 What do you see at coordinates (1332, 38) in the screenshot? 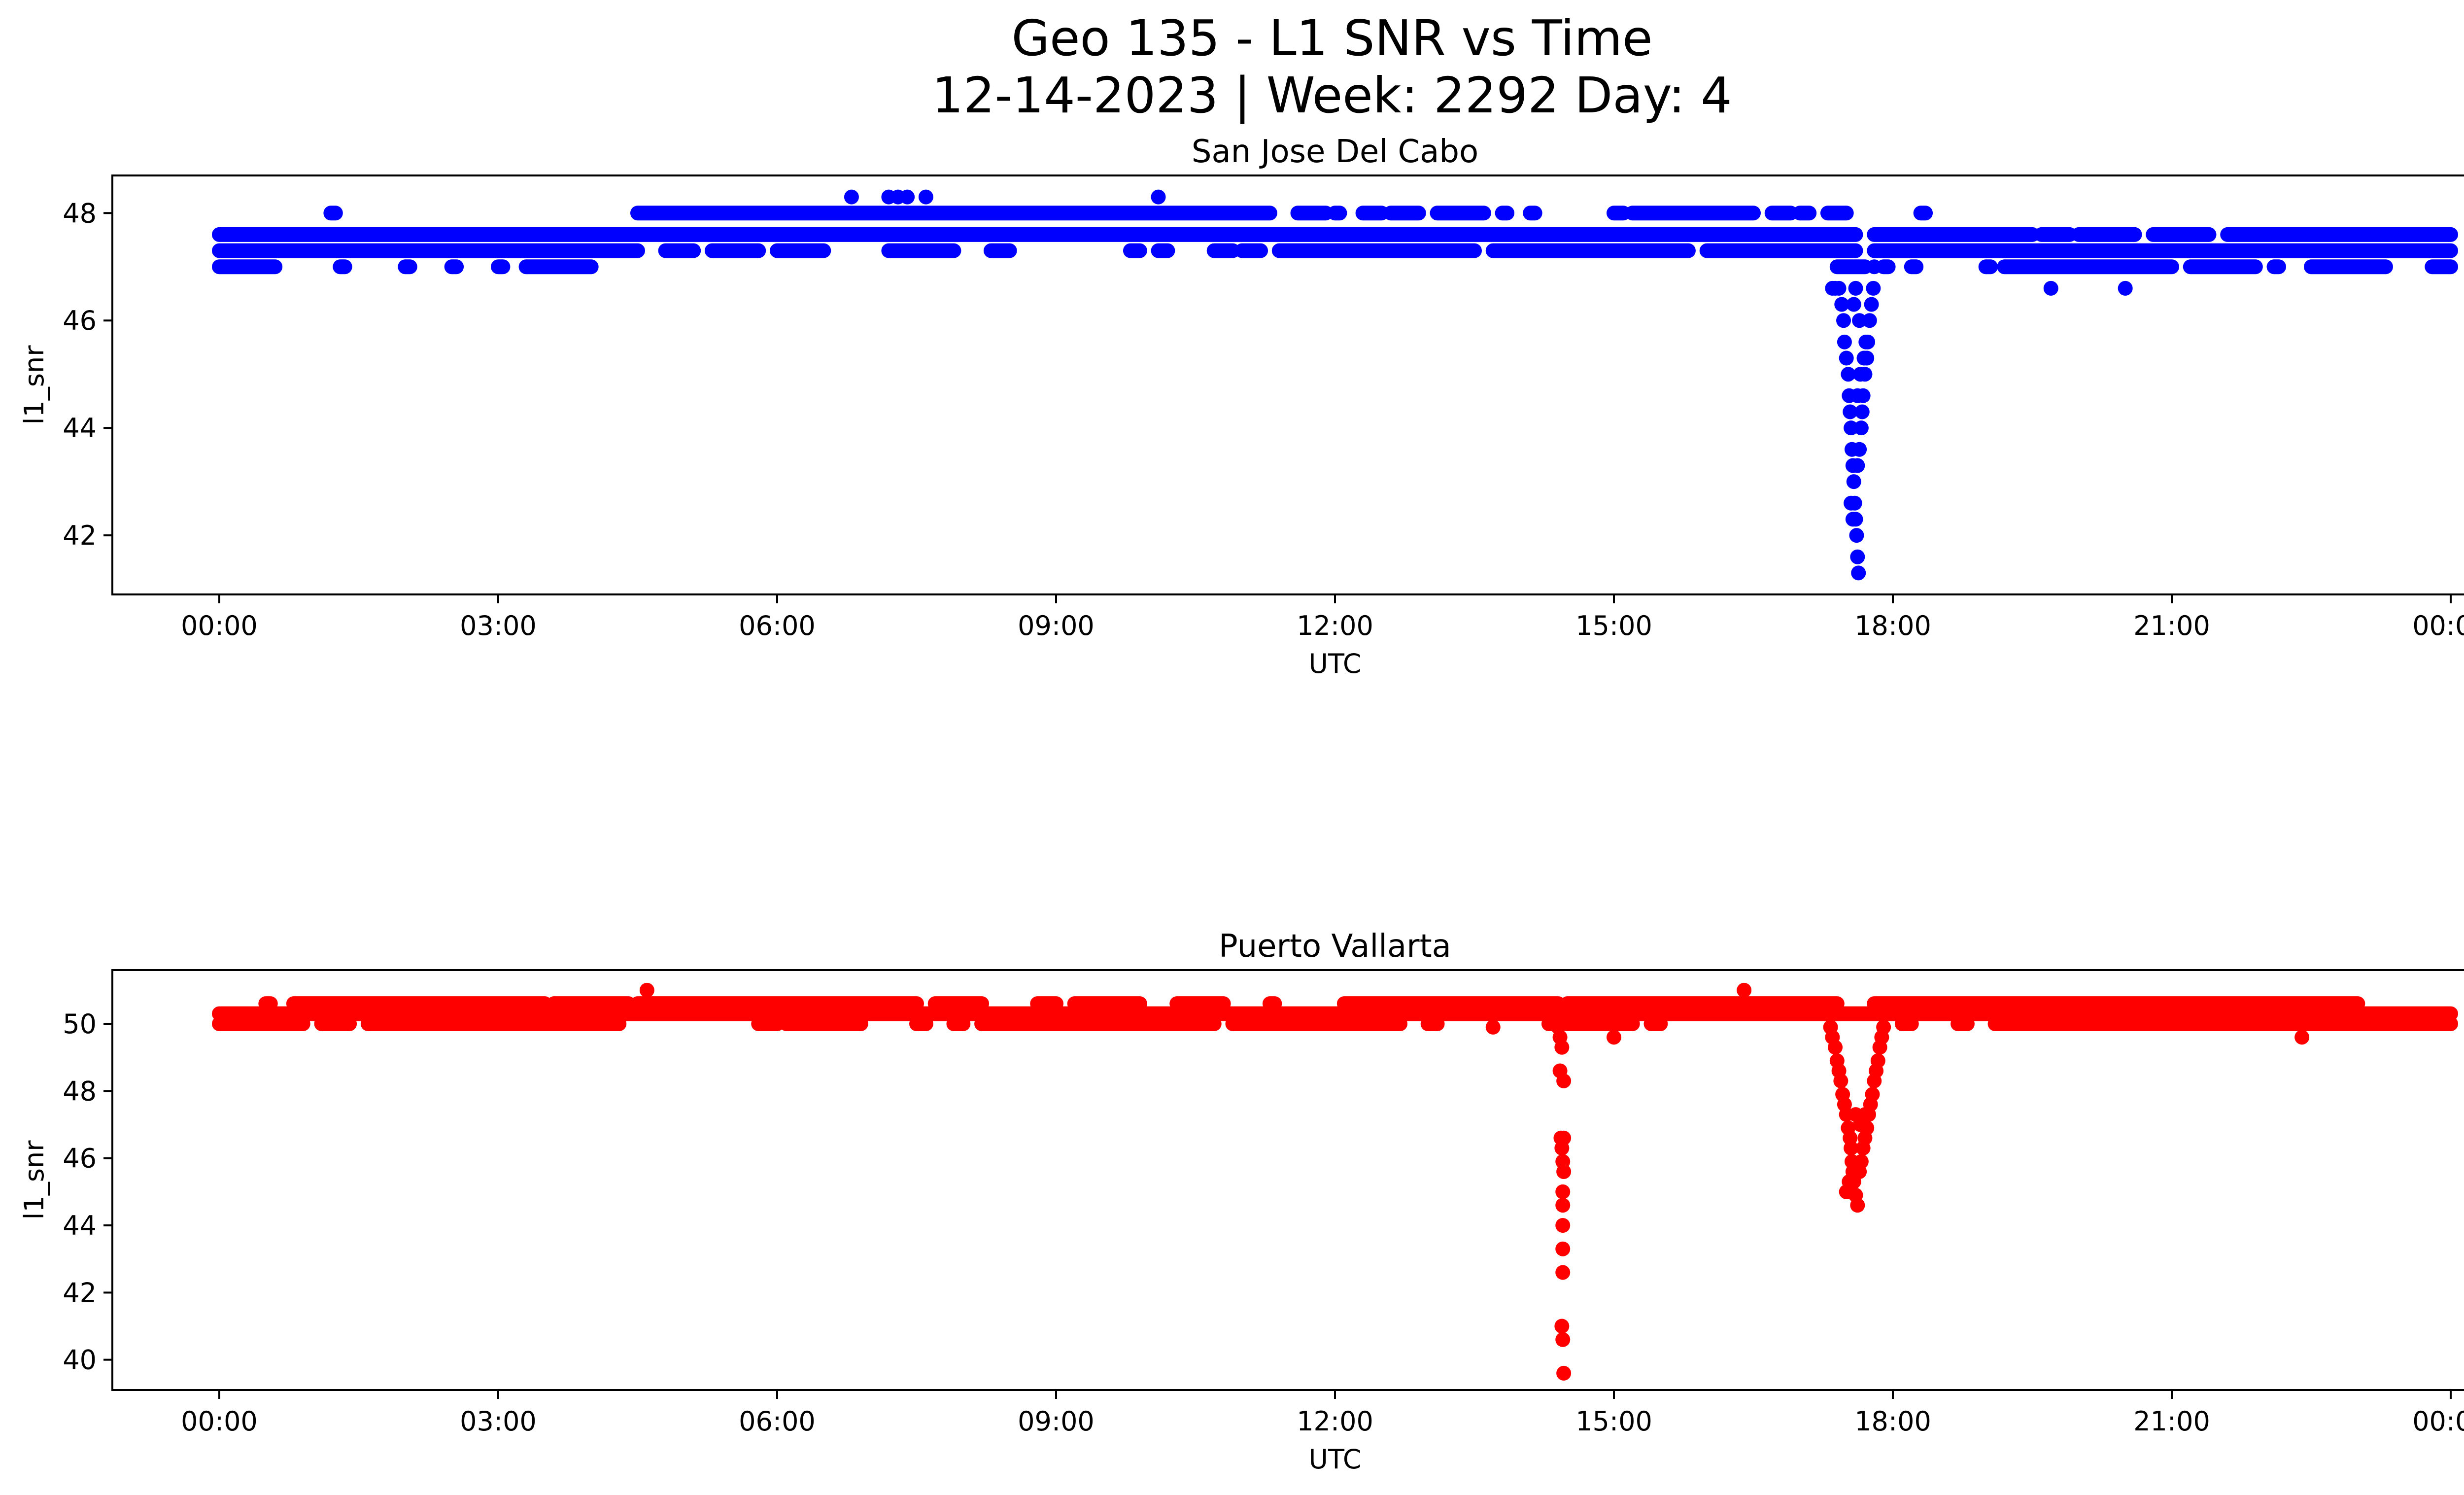
I see `figure-title-line1: Geo 135 - L1 SNR vs Time` at bounding box center [1332, 38].